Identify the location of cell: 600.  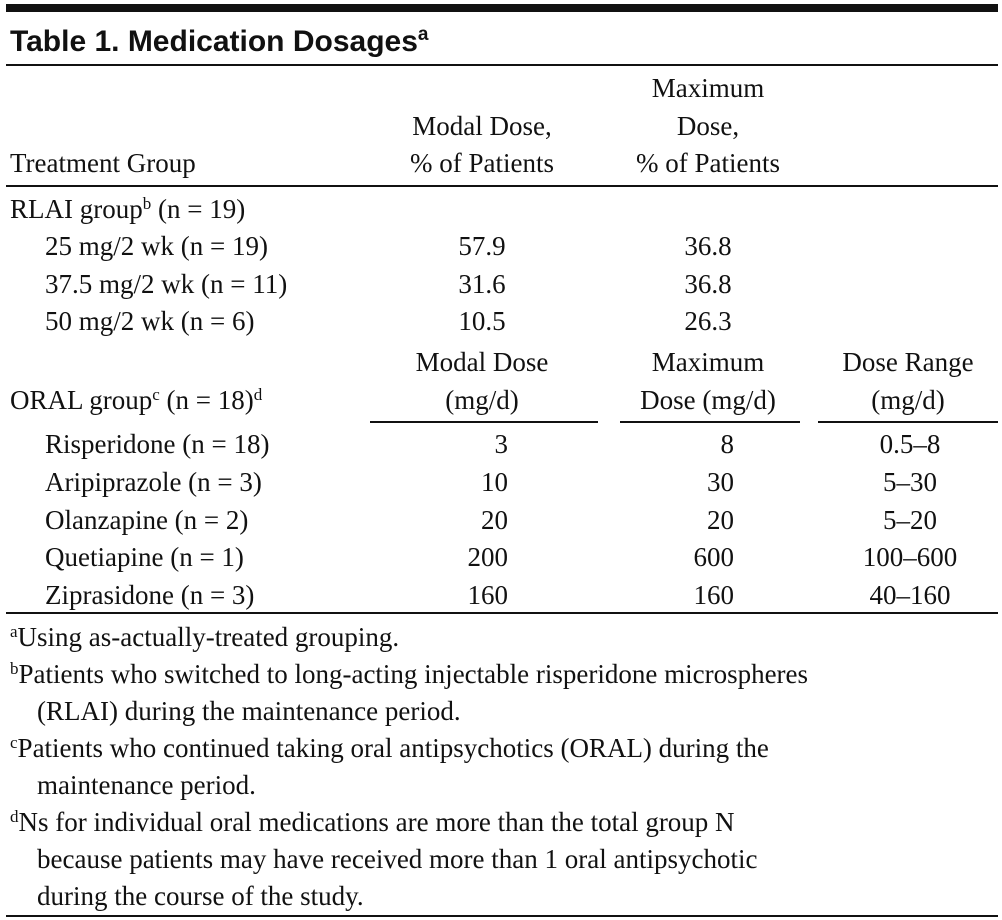
(714, 557).